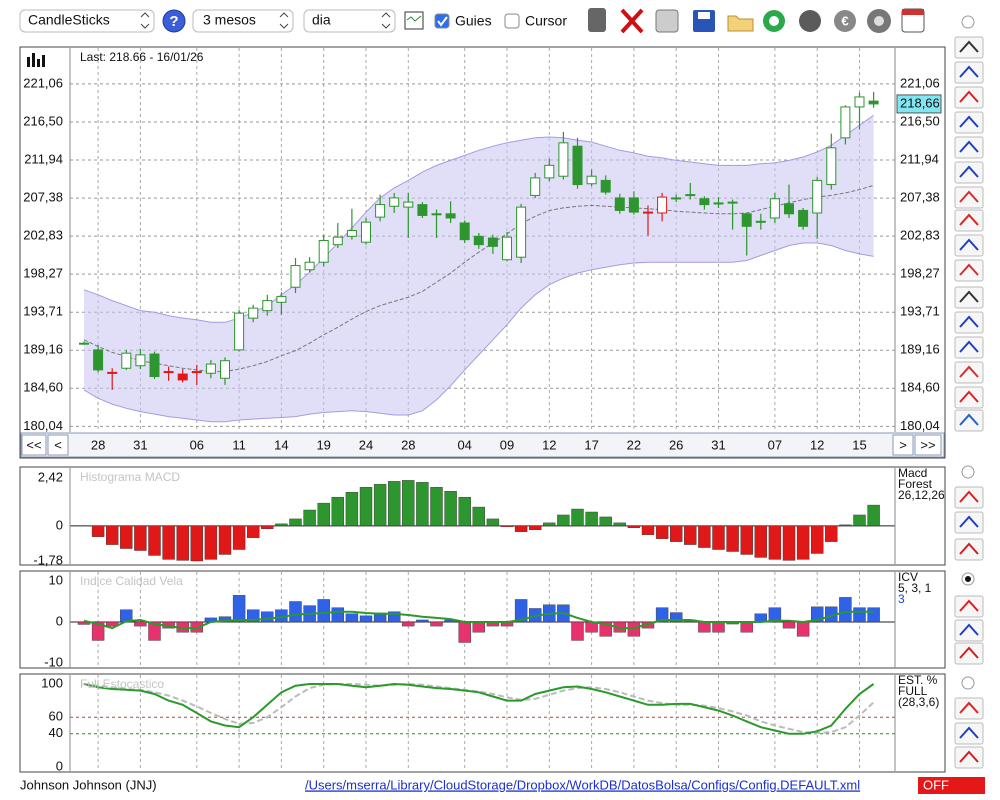 Image resolution: width=1000 pixels, height=800 pixels. Describe the element at coordinates (951, 785) in the screenshot. I see `mode-indicator` at that location.